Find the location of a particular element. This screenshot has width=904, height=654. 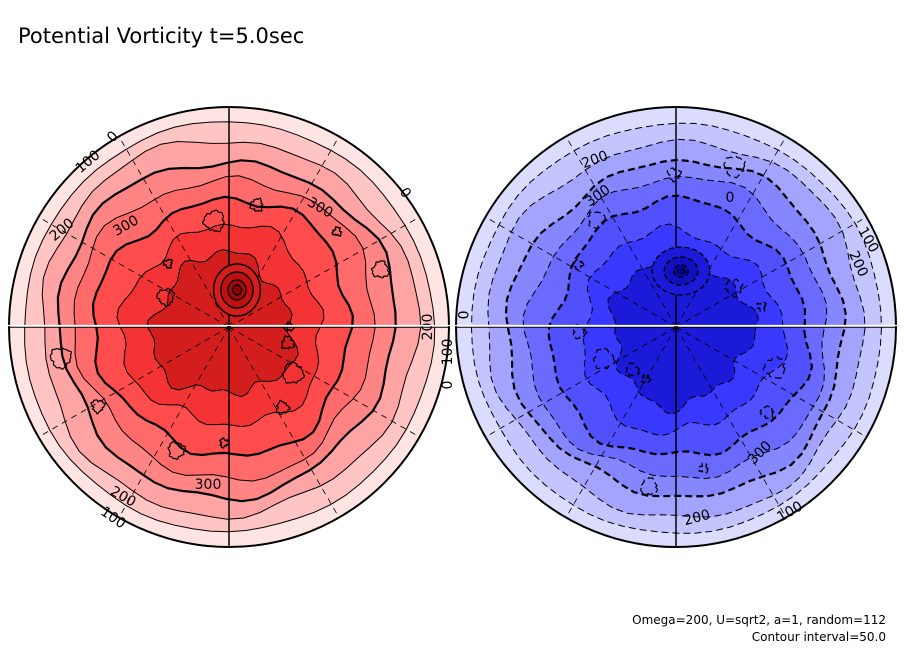

north-vortex-ring is located at coordinates (237, 290).